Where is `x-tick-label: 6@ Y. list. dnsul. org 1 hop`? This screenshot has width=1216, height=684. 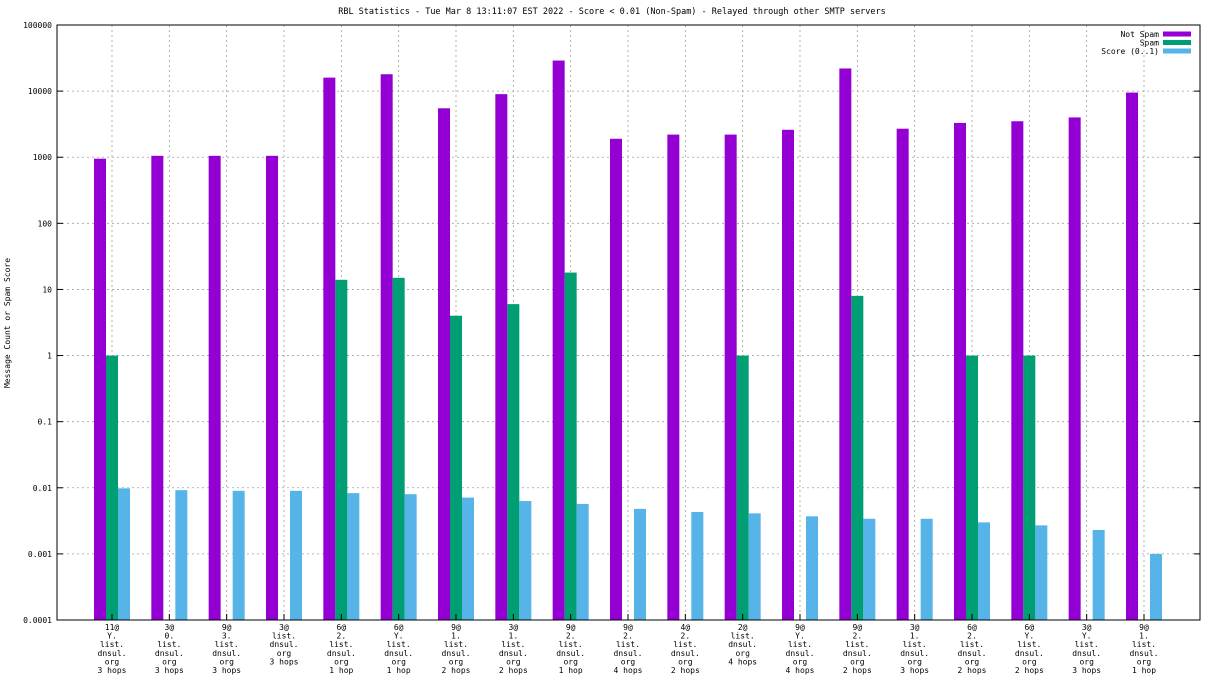
x-tick-label: 6@ Y. list. dnsul. org 1 hop is located at coordinates (398, 649).